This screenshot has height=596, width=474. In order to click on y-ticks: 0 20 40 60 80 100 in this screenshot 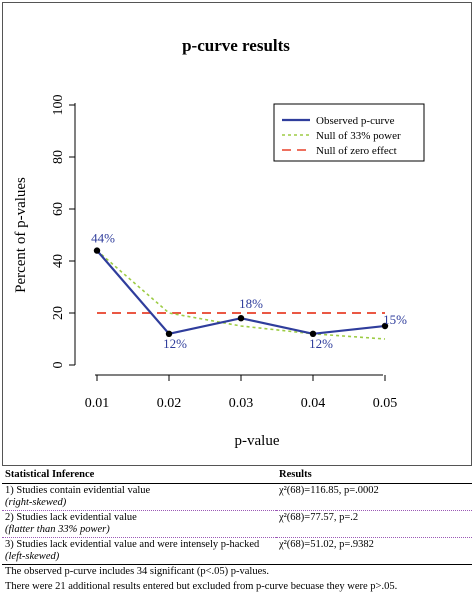, I will do `click(63, 232)`.